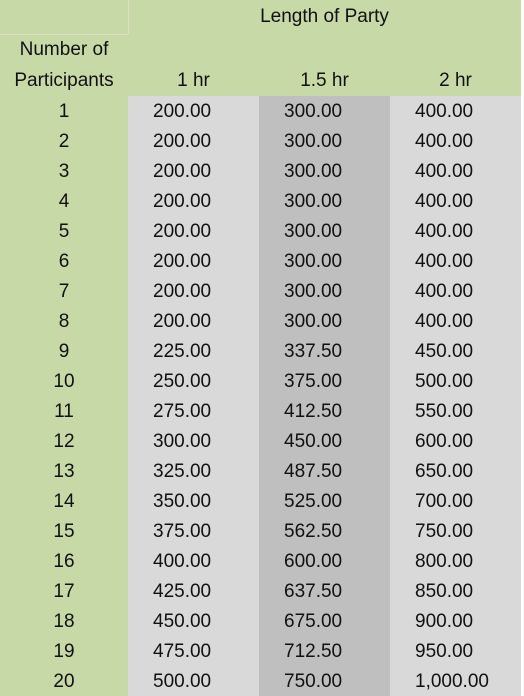 Image resolution: width=524 pixels, height=696 pixels. Describe the element at coordinates (455, 531) in the screenshot. I see `price-cell-2hr: 750.00` at that location.